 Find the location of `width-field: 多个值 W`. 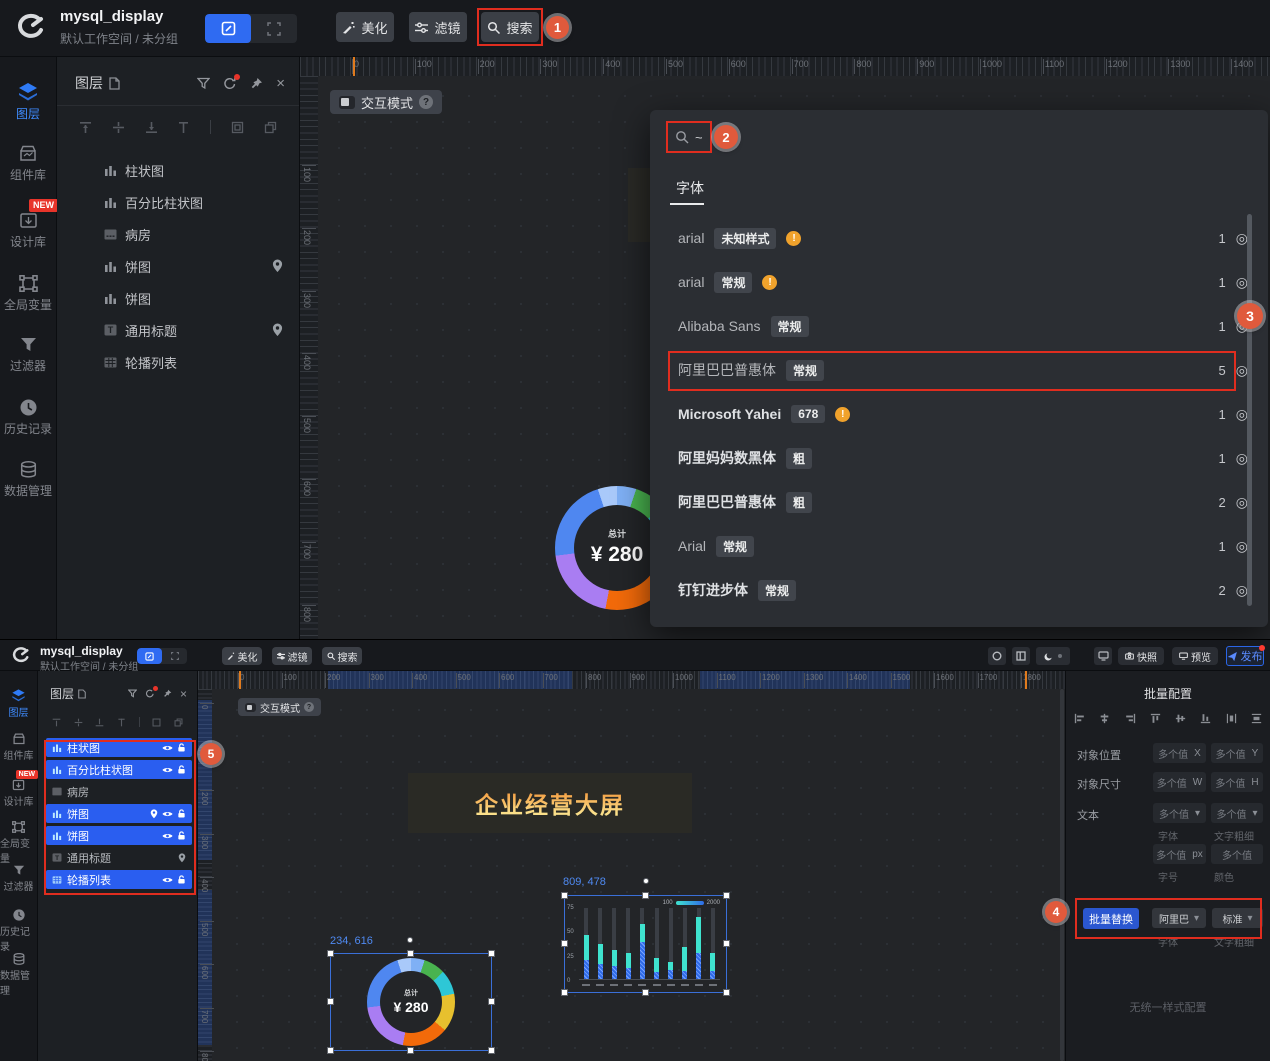

width-field: 多个值 W is located at coordinates (1179, 782).